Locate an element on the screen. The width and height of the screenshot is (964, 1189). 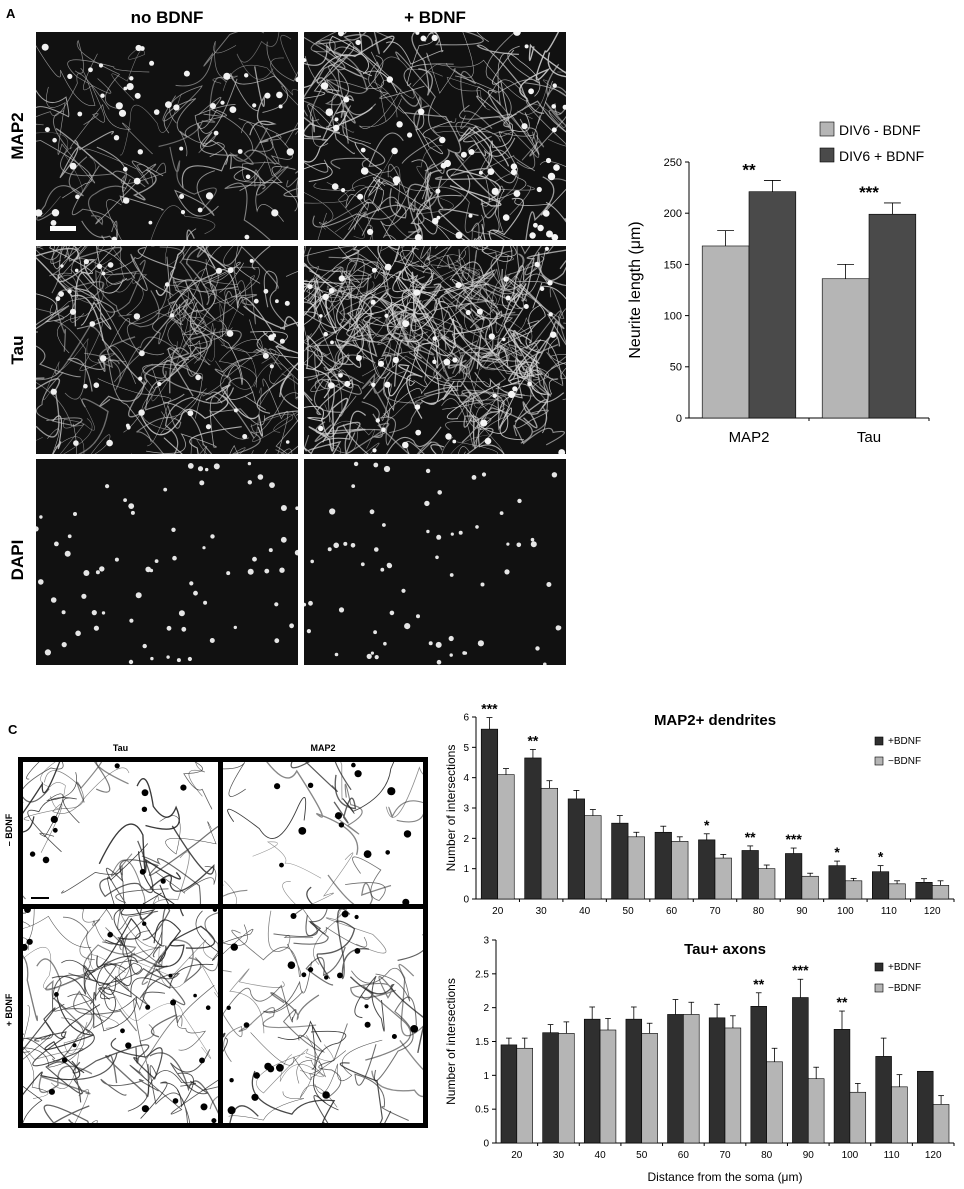
micrograph-dapi-no-bdnf is located at coordinates (167, 562).